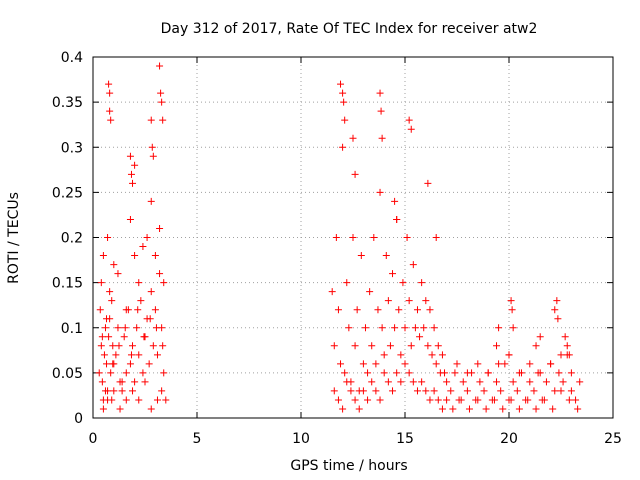 Image resolution: width=640 pixels, height=480 pixels. What do you see at coordinates (67, 374) in the screenshot?
I see `y-tick-label: 0.05` at bounding box center [67, 374].